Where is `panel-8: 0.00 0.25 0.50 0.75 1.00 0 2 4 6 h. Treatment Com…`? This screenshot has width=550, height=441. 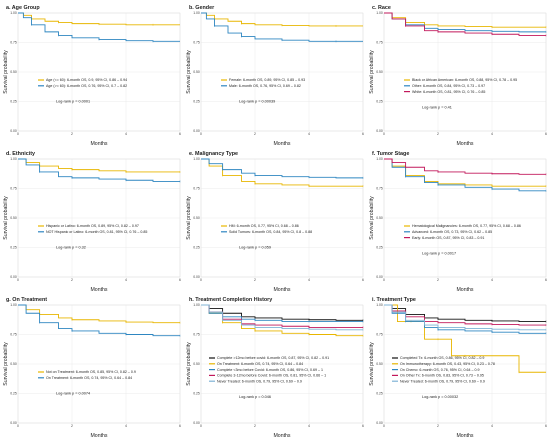 panel-8: 0.00 0.25 0.50 0.75 1.00 0 2 4 6 h. Treatment Com… is located at coordinates (275, 368).